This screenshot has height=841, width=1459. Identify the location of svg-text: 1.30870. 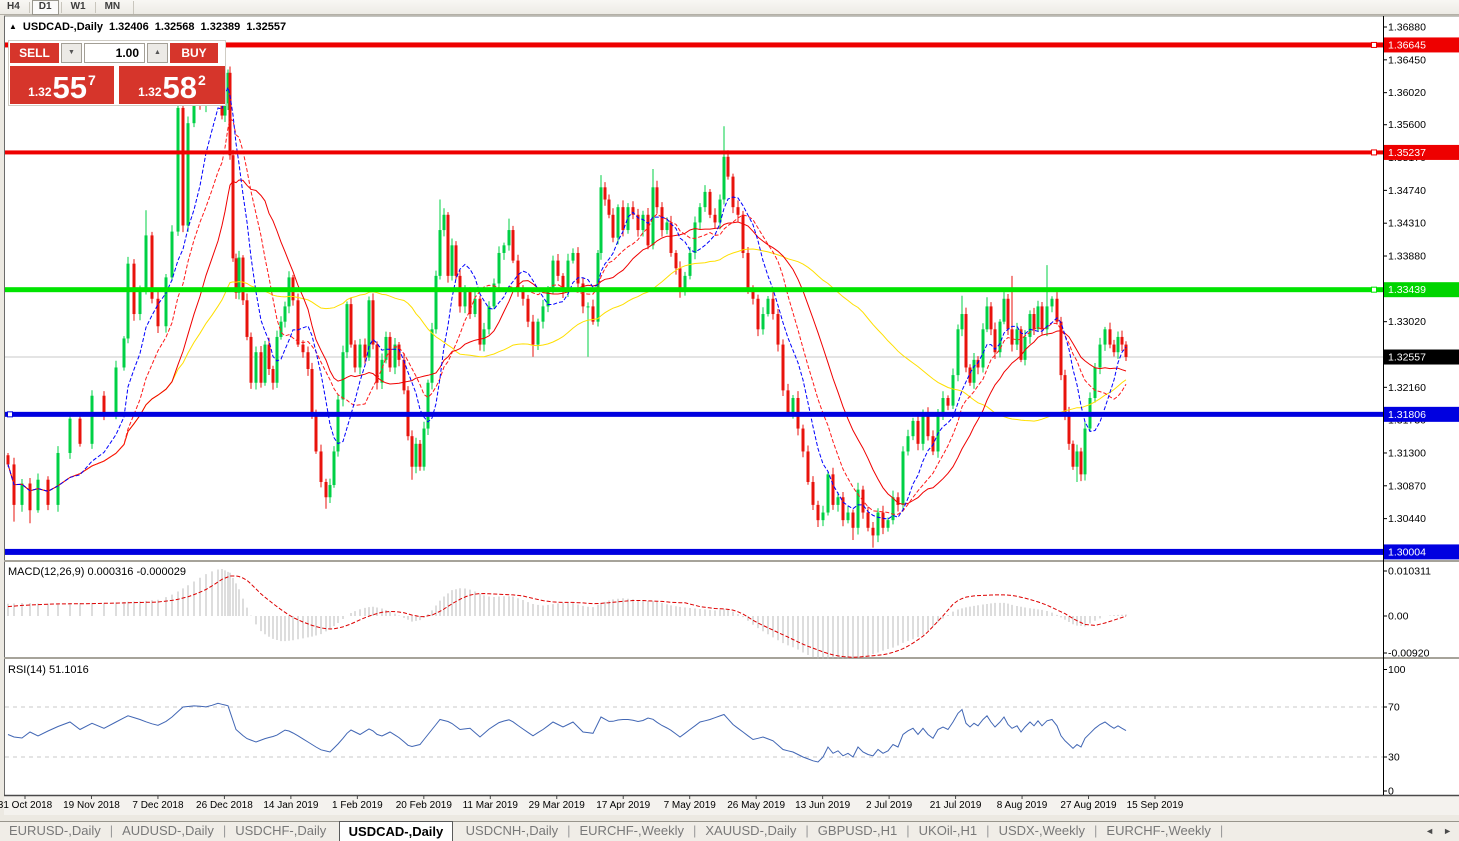
(1407, 486).